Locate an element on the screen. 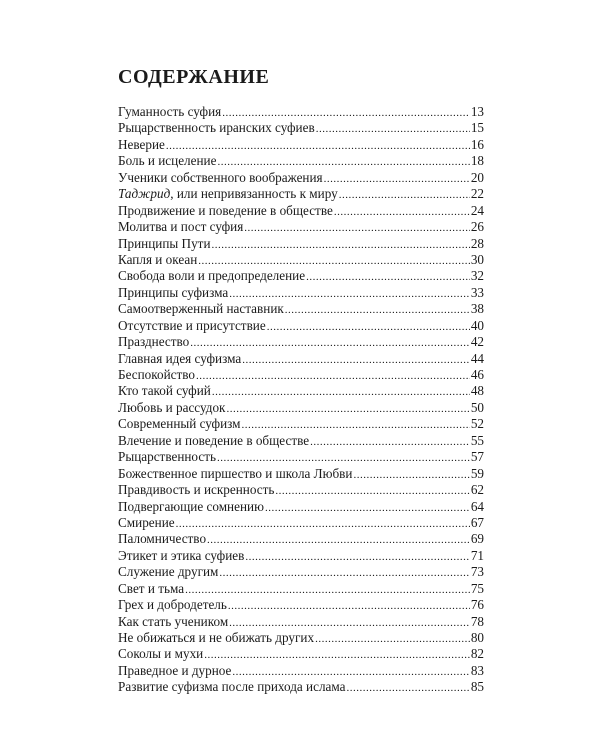  toc-entry-page: 69 is located at coordinates (477, 539).